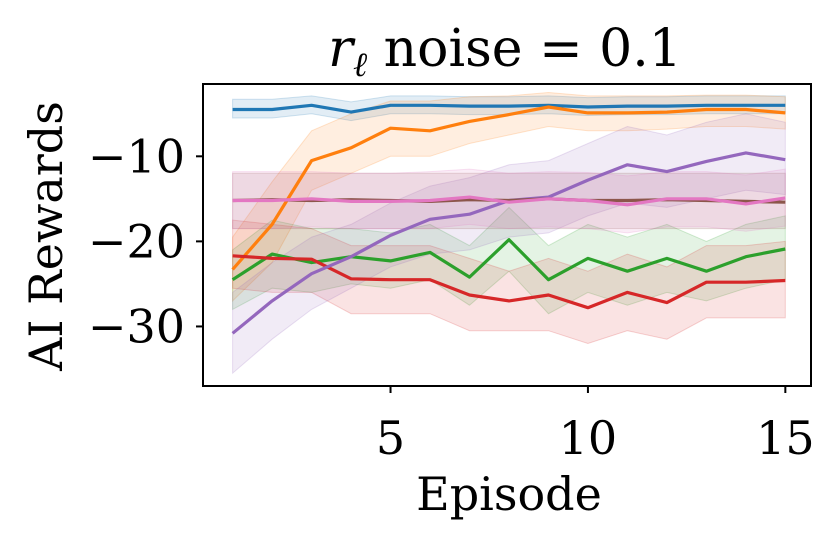 The height and width of the screenshot is (543, 831). I want to click on x-tick-label: 10, so click(588, 438).